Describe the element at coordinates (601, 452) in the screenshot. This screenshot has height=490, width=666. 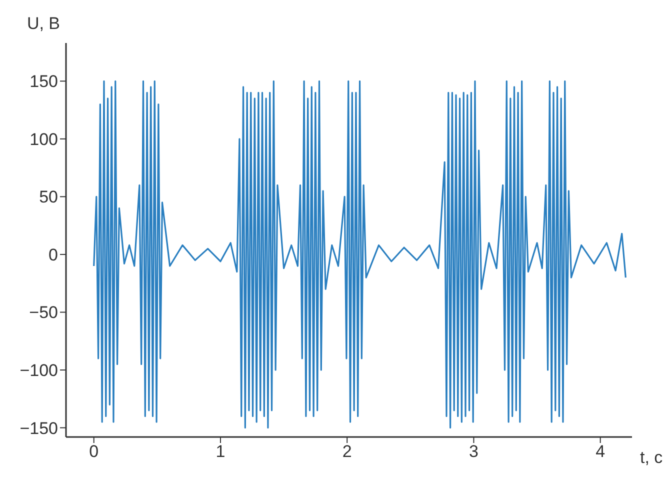
I see `x-tick-label: 4` at that location.